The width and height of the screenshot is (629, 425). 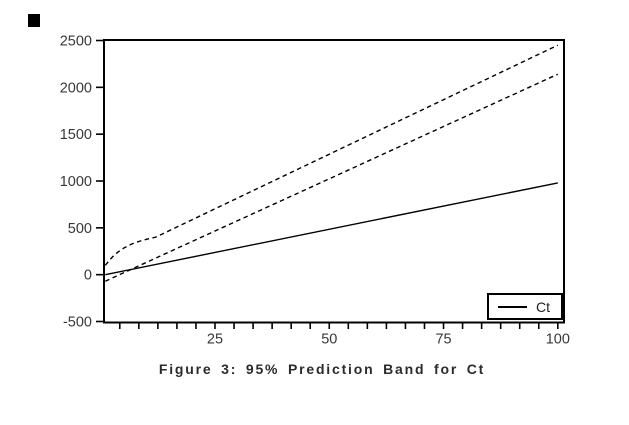 What do you see at coordinates (80, 229) in the screenshot?
I see `y-tick-label: 500` at bounding box center [80, 229].